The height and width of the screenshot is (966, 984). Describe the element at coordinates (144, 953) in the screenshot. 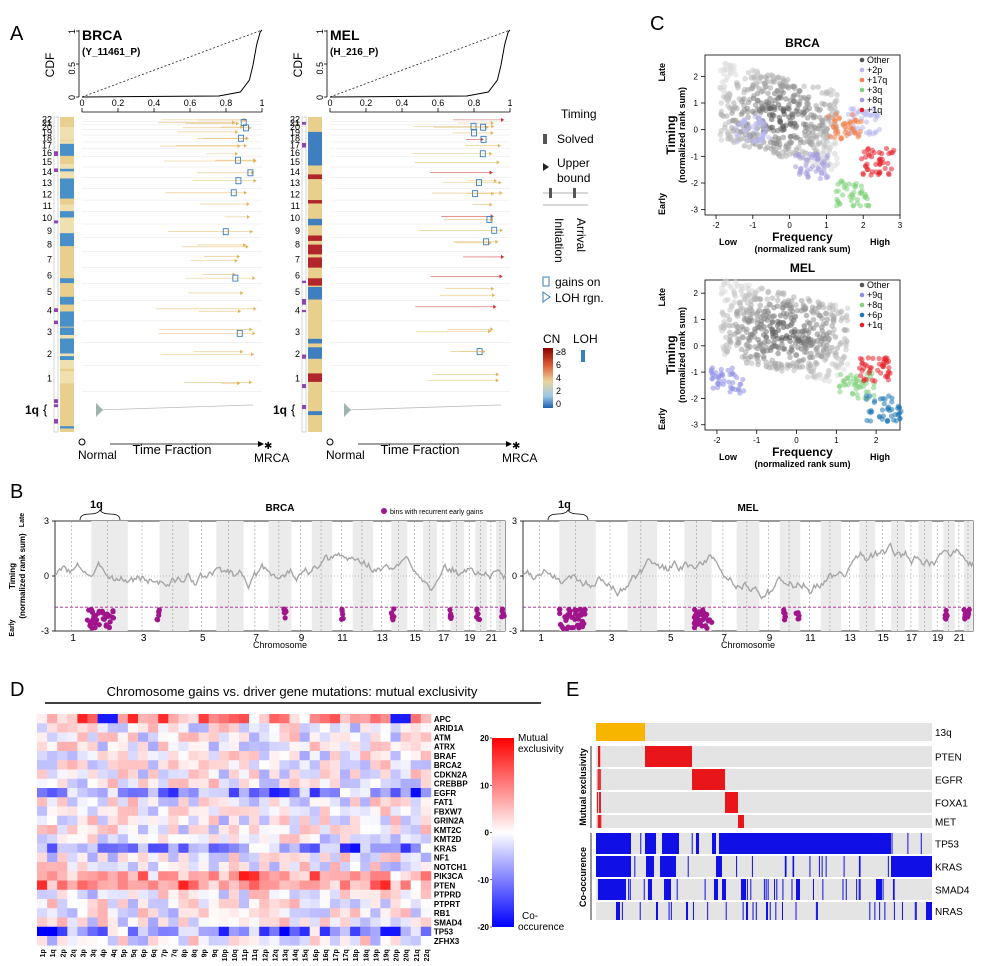

I see `arm-label: 6p` at that location.